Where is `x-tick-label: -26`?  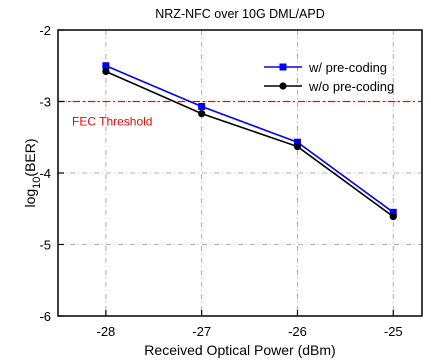 x-tick-label: -26 is located at coordinates (297, 331).